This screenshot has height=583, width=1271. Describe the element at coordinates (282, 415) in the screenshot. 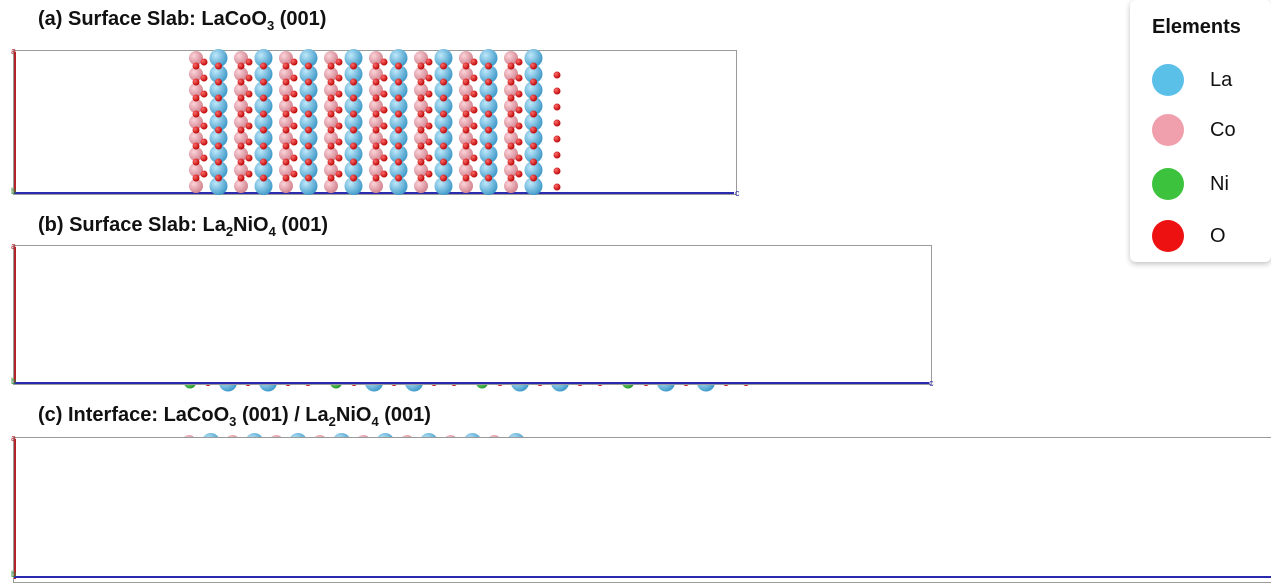

I see `title-text: (001) / La` at that location.